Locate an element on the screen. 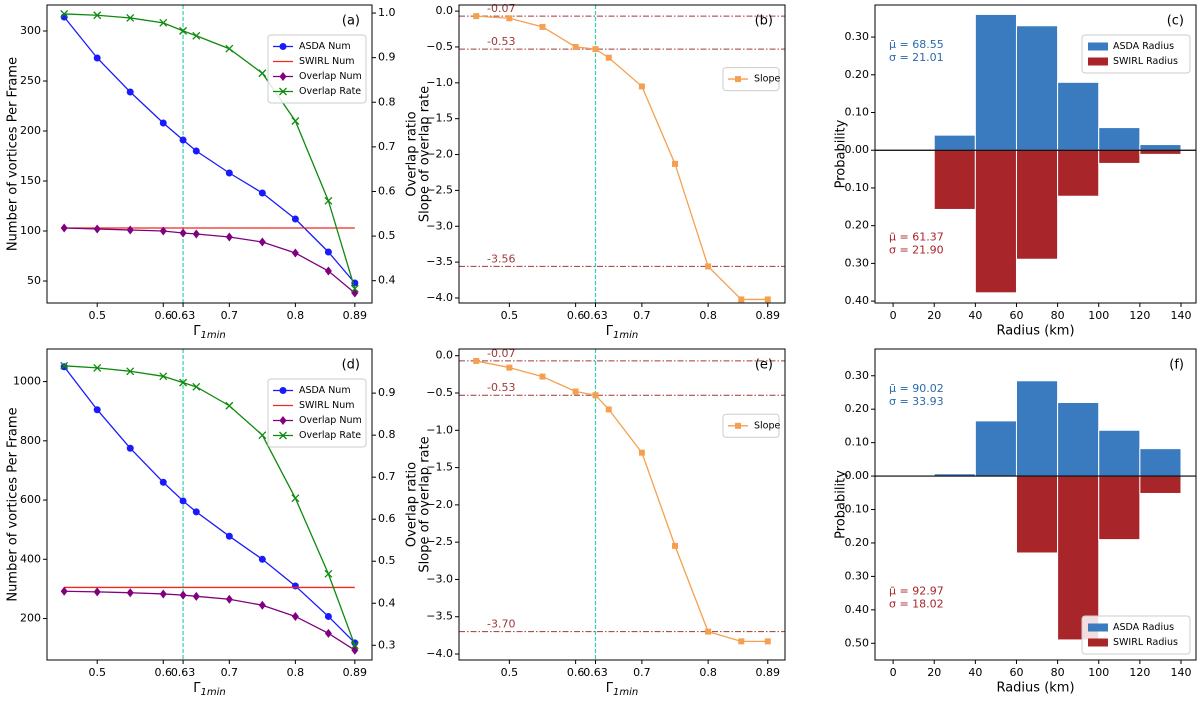 This screenshot has width=1200, height=703. reference-label: -3.70 is located at coordinates (501, 624).